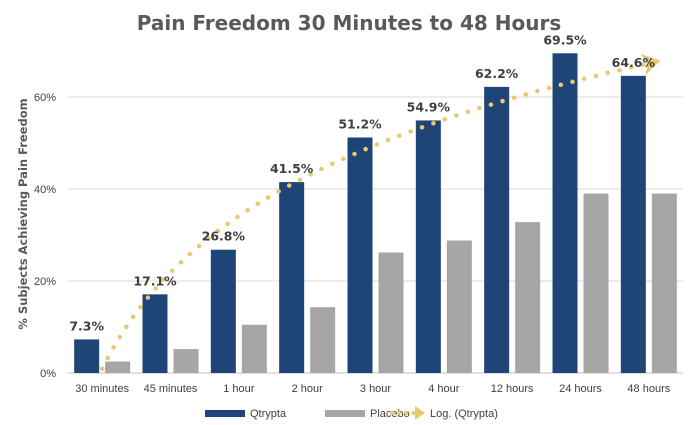  Describe the element at coordinates (308, 389) in the screenshot. I see `x-tick-label: 2 hour` at that location.